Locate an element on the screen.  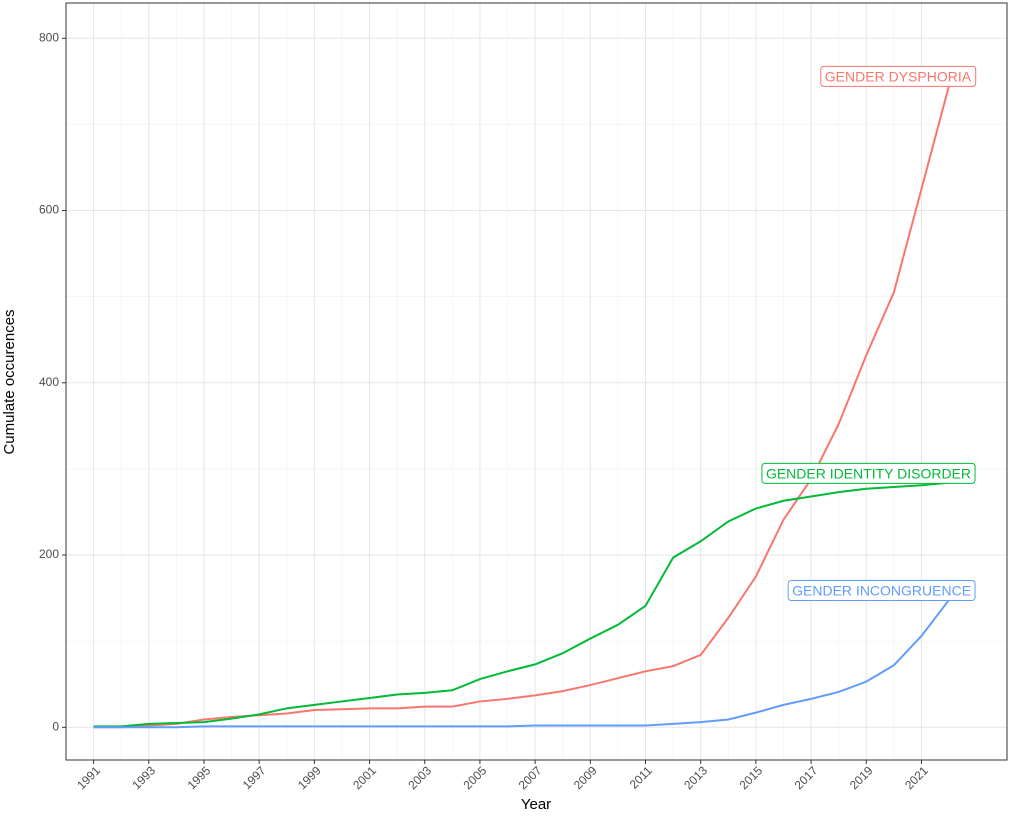
x-tick-label: 1995 is located at coordinates (199, 777).